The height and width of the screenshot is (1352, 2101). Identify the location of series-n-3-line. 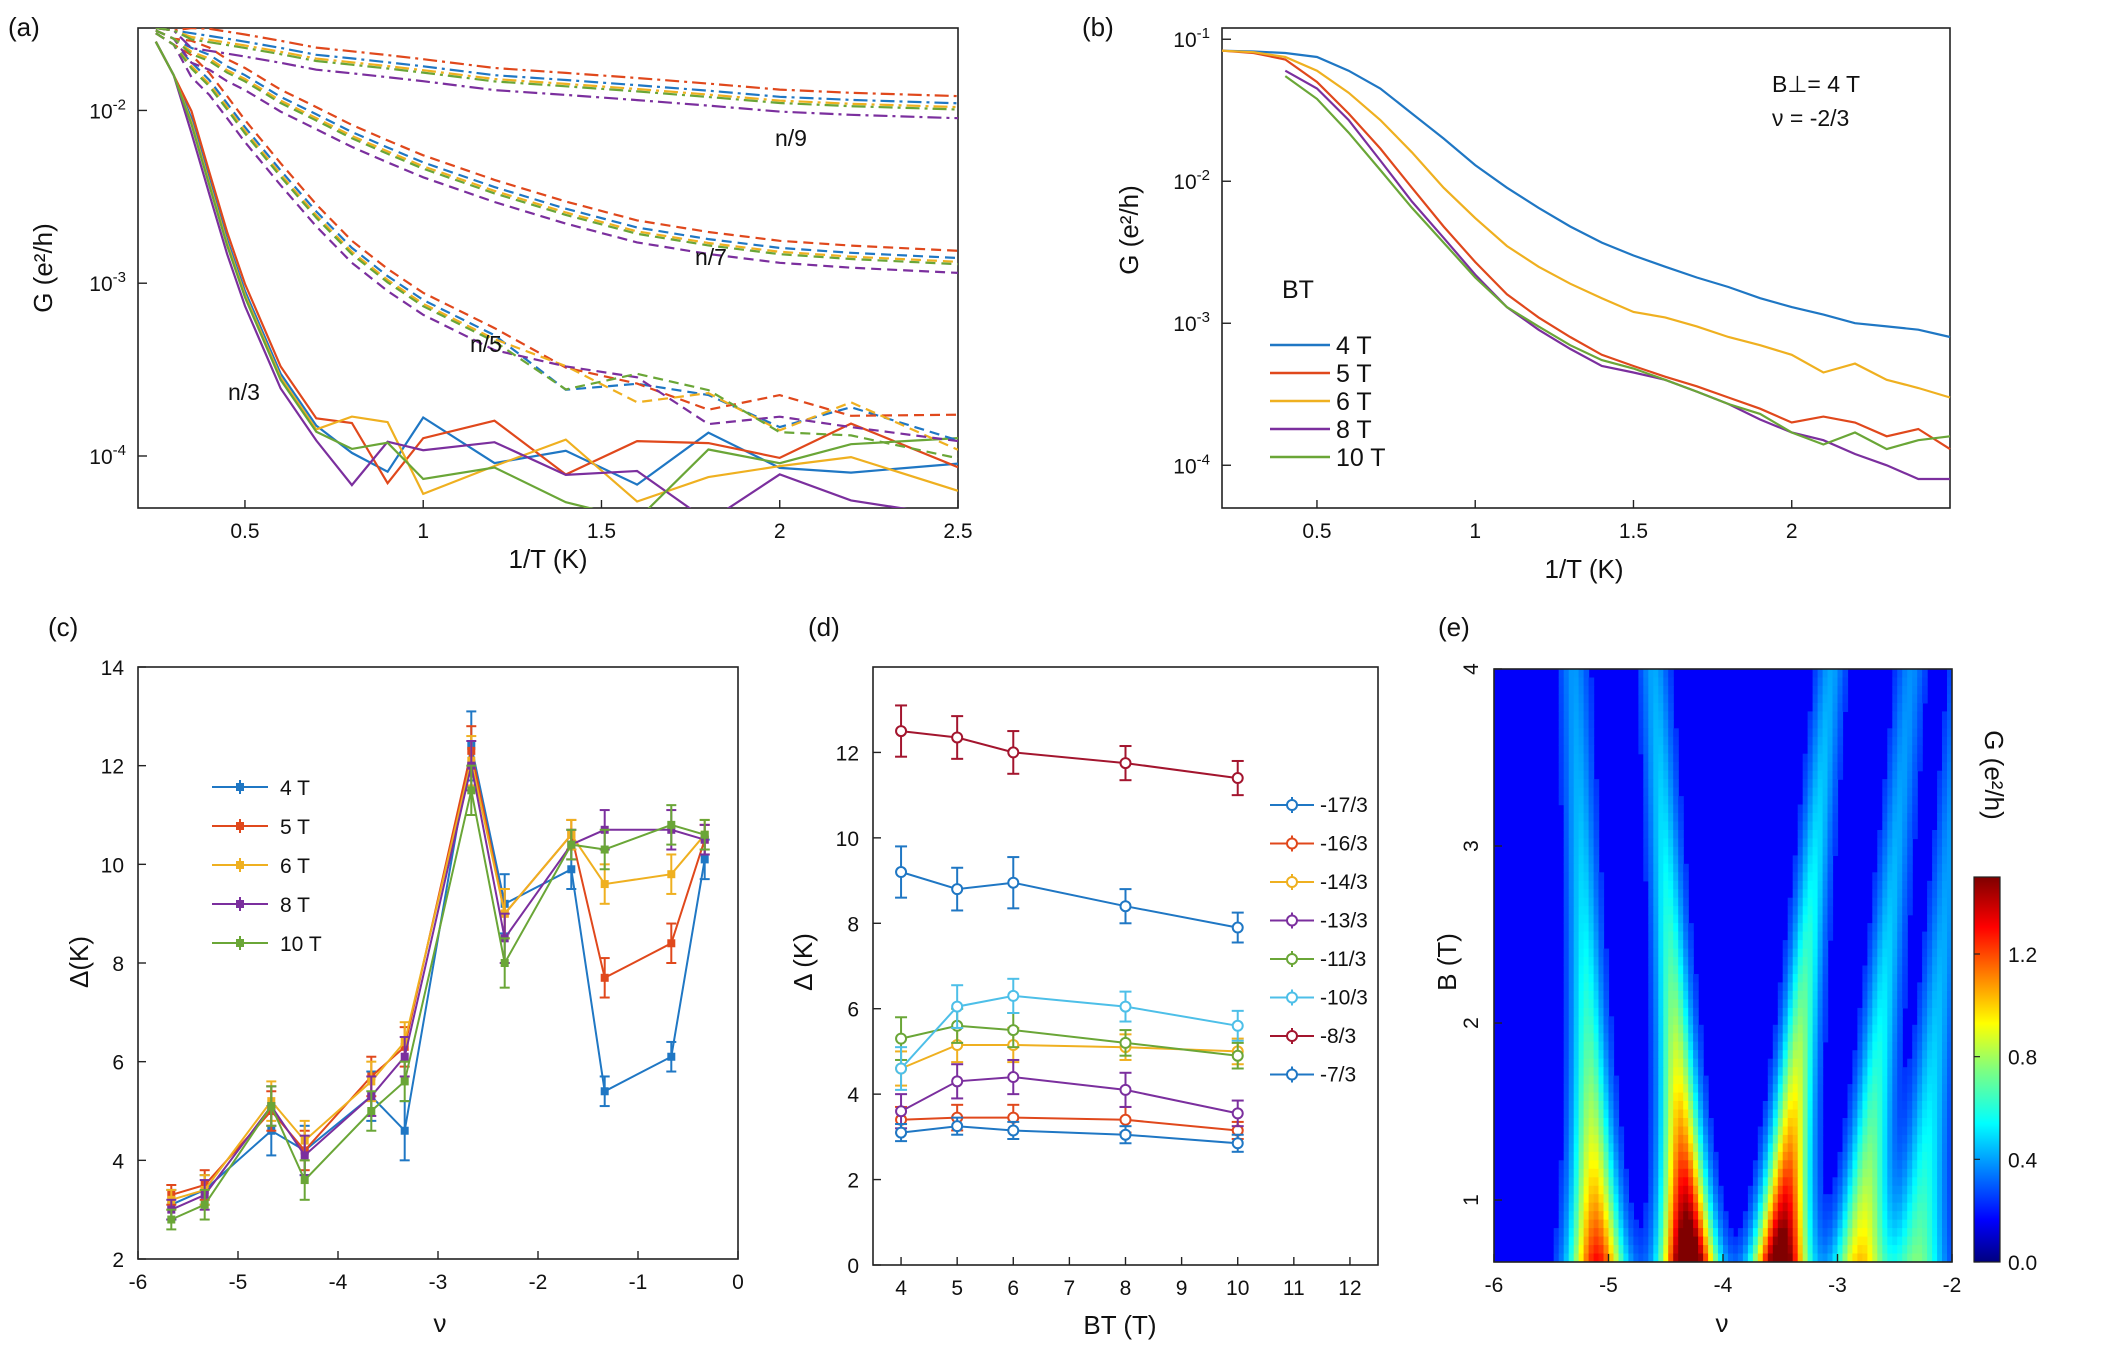
(556, 272).